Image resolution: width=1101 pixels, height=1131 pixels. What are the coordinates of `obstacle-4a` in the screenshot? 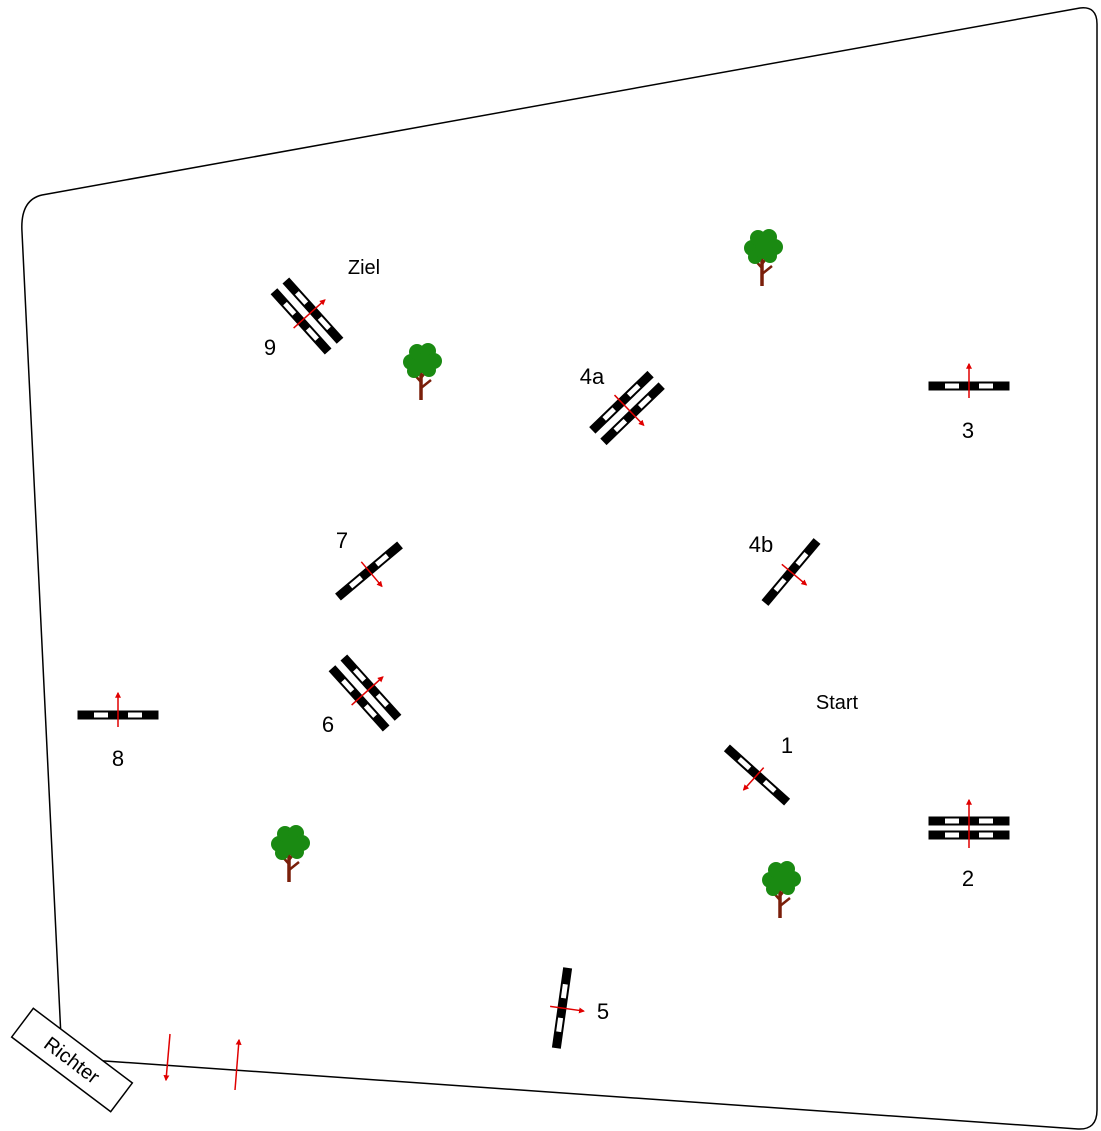 It's located at (627, 408).